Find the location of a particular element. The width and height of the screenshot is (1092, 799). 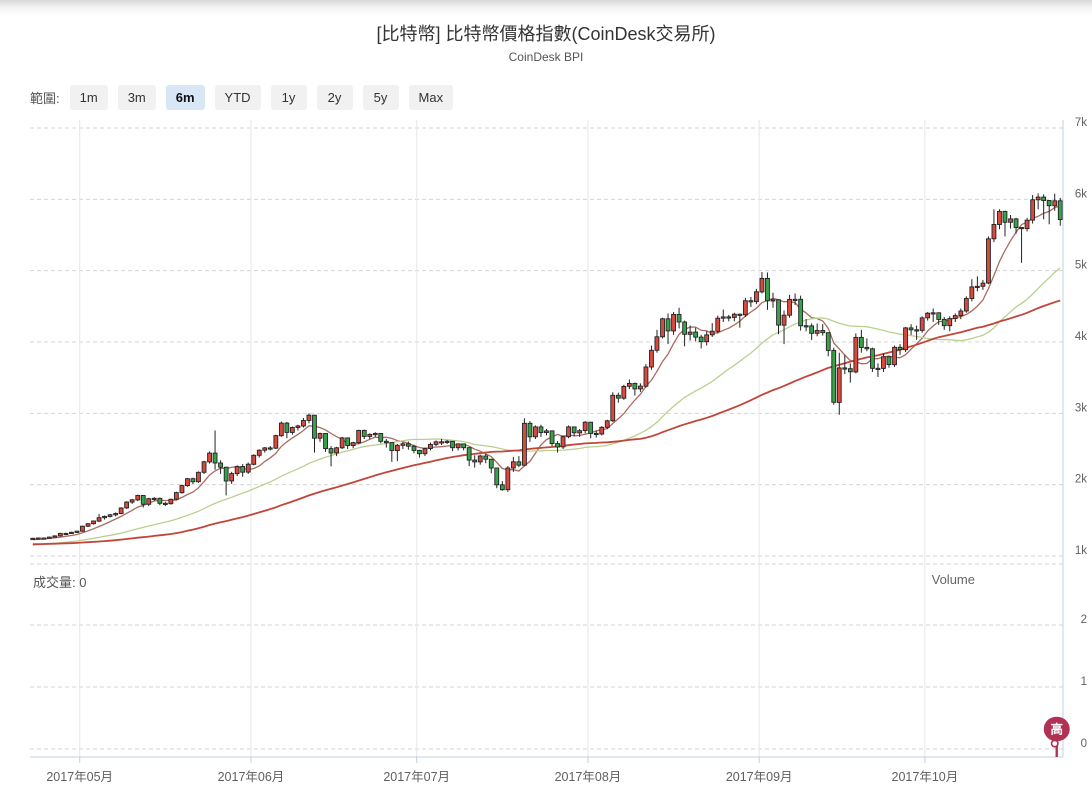

range-button-5y: 5y is located at coordinates (380, 97).